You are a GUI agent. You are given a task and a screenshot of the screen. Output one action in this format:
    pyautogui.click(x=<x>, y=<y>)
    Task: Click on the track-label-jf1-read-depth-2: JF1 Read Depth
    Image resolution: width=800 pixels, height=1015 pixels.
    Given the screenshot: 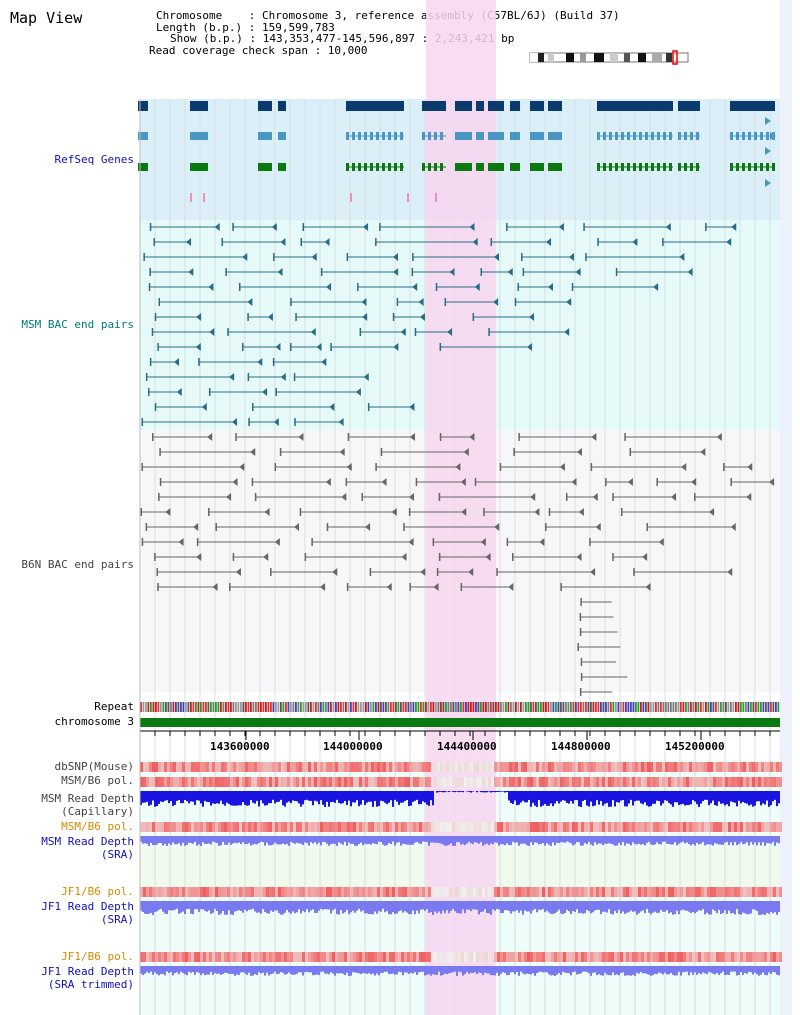 What is the action you would take?
    pyautogui.click(x=87, y=971)
    